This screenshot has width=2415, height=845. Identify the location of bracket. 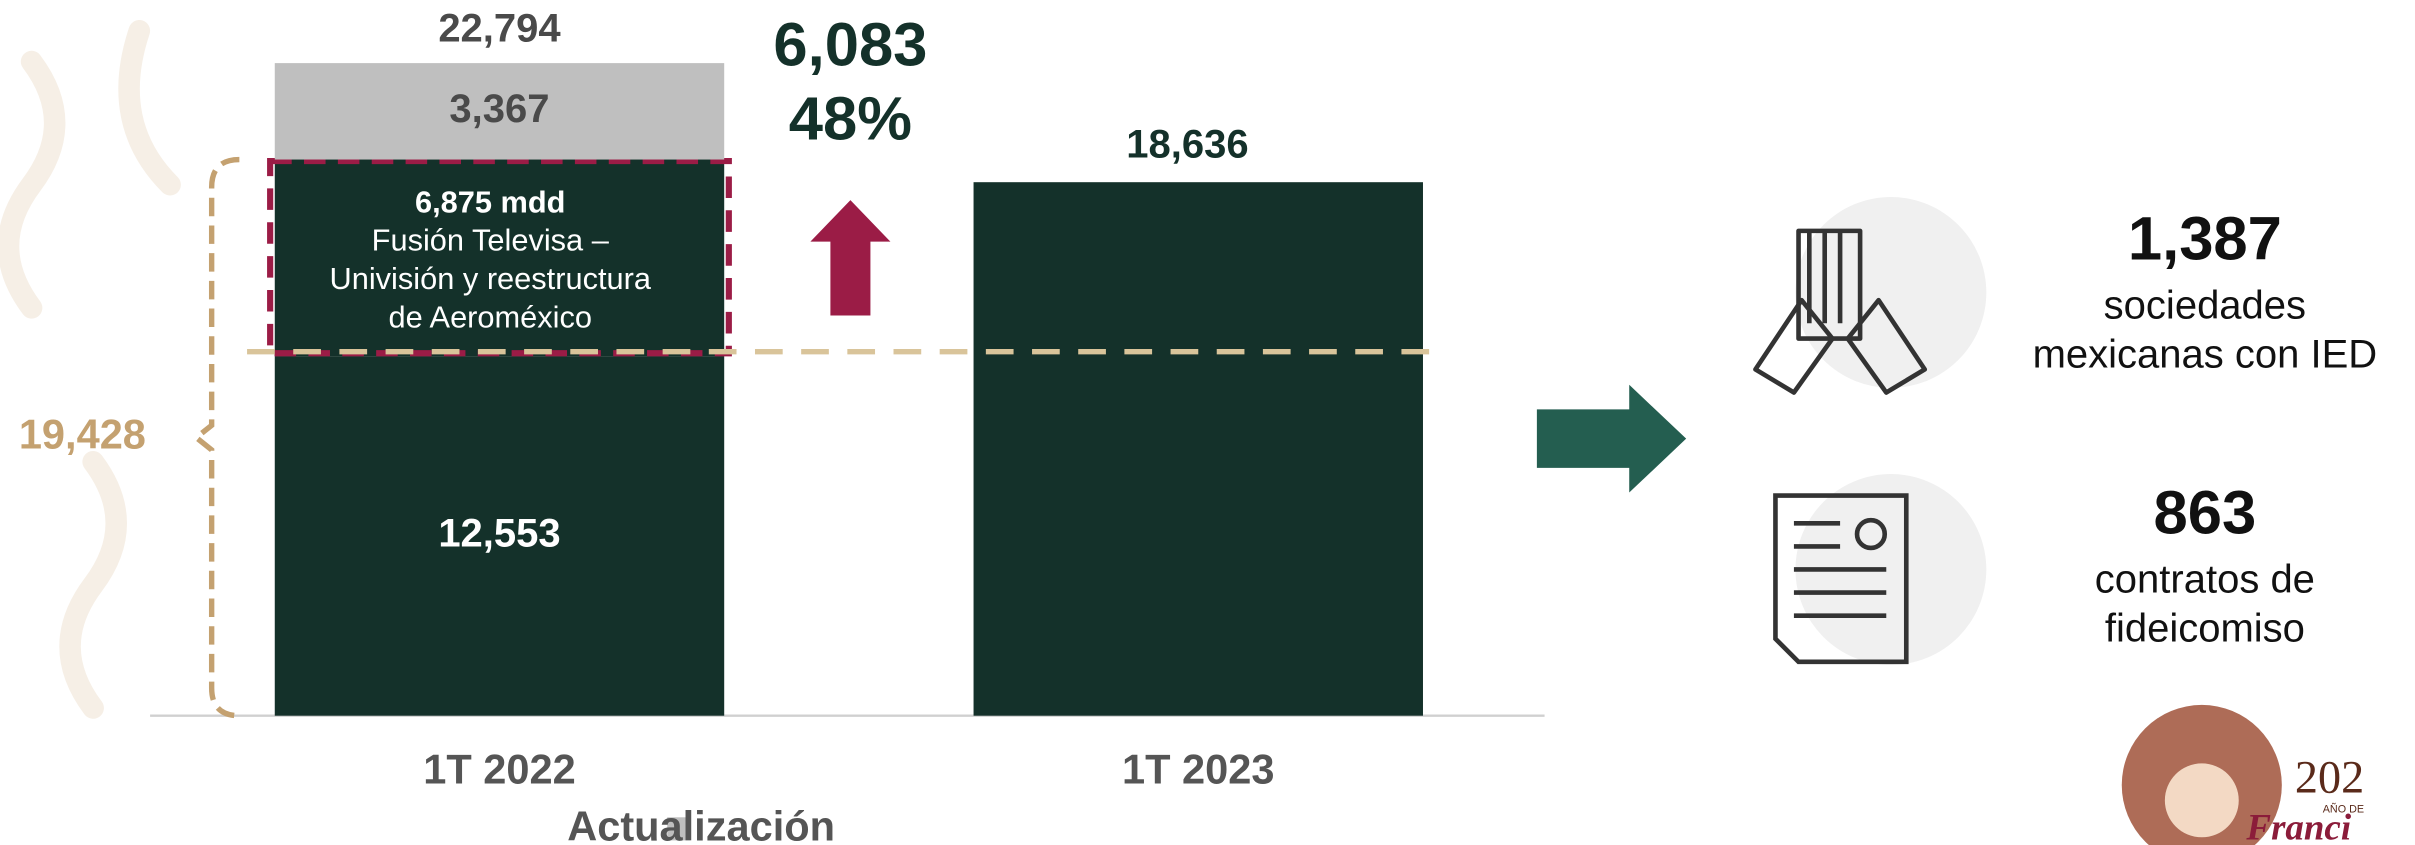
(215, 437).